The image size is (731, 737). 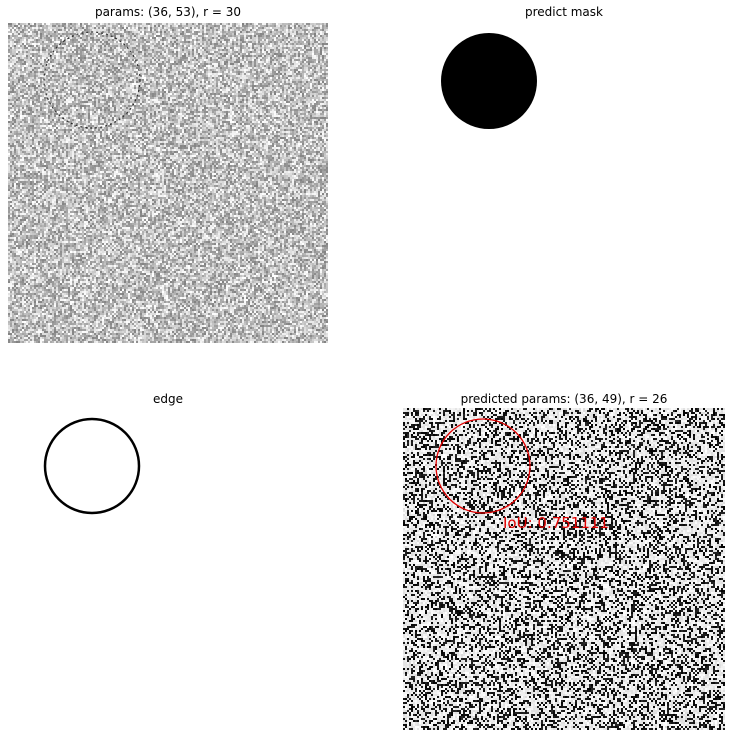 I want to click on edge-circle, so click(x=92, y=466).